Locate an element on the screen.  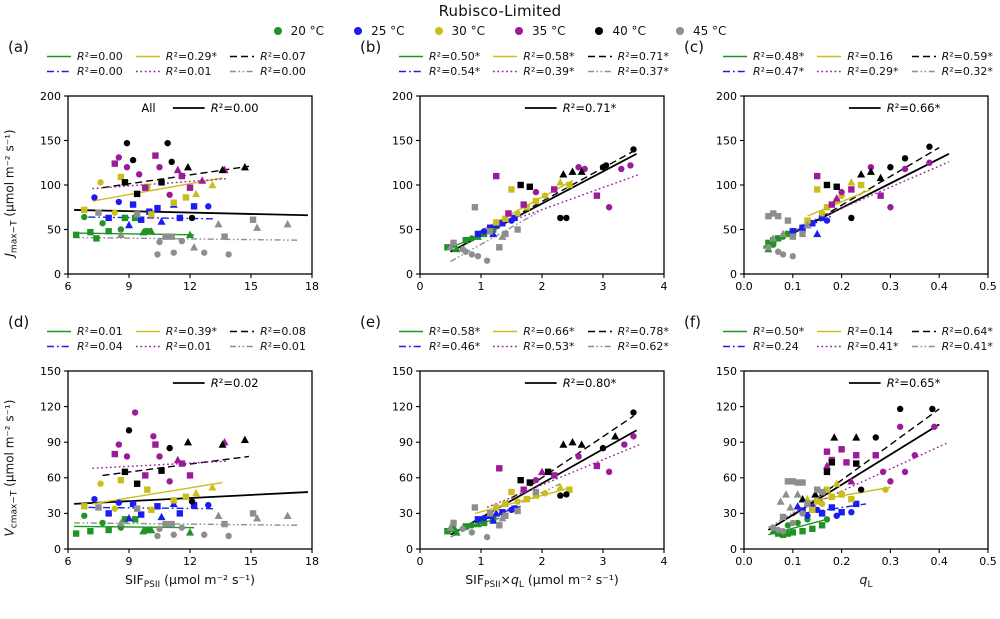
x-tick-label: 2 is located at coordinates (542, 561).